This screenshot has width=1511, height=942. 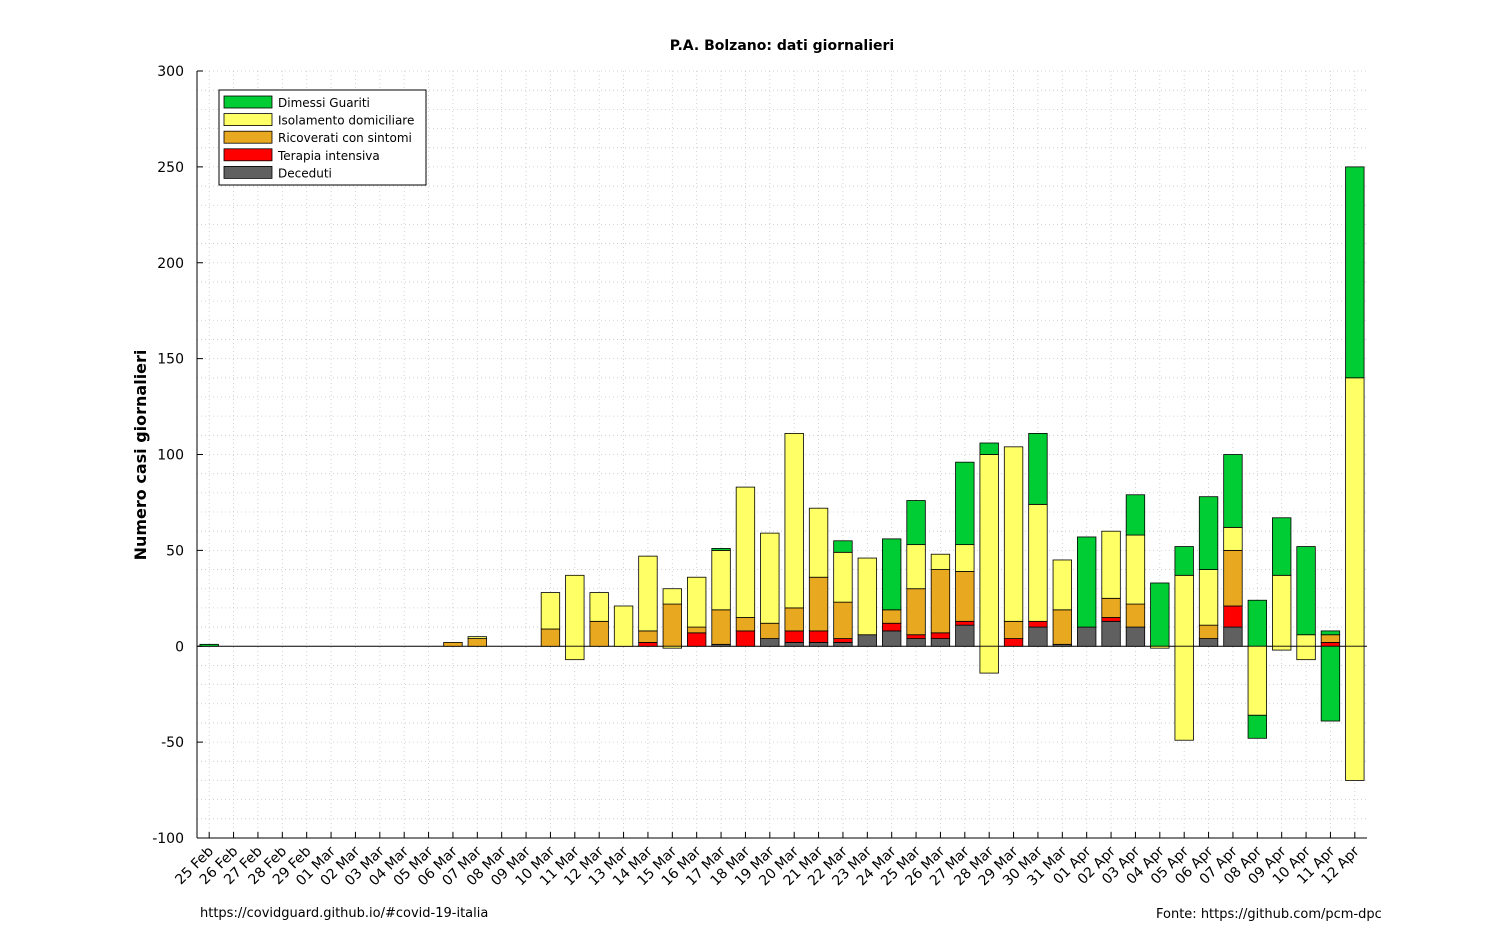 I want to click on chart-title: P.A. Bolzano: dati giornalieri, so click(x=782, y=46).